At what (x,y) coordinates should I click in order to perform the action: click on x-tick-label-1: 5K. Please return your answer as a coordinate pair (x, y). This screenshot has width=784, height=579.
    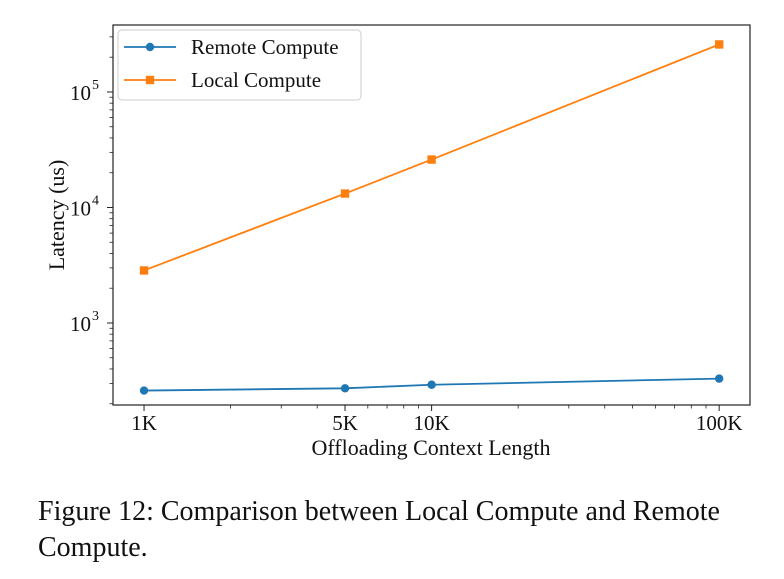
    Looking at the image, I should click on (345, 423).